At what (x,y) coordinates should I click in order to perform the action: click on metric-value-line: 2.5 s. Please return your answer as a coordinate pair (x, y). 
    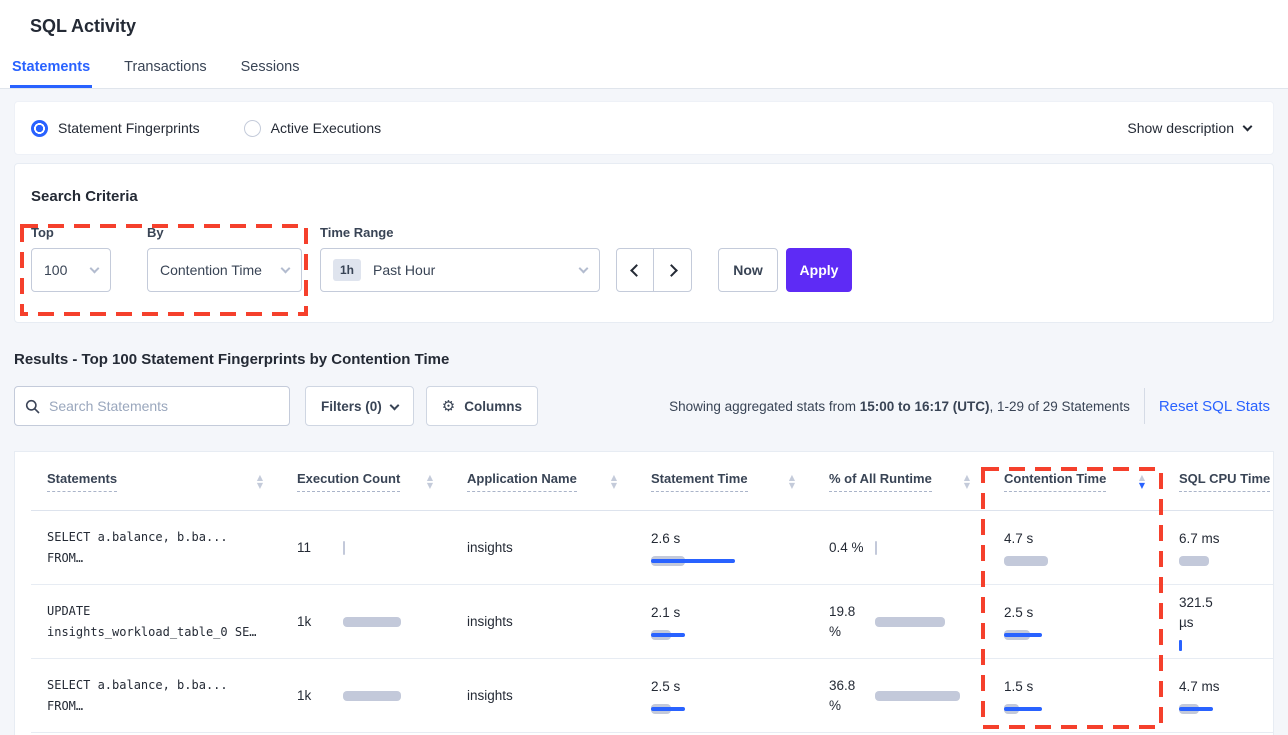
    Looking at the image, I should click on (666, 686).